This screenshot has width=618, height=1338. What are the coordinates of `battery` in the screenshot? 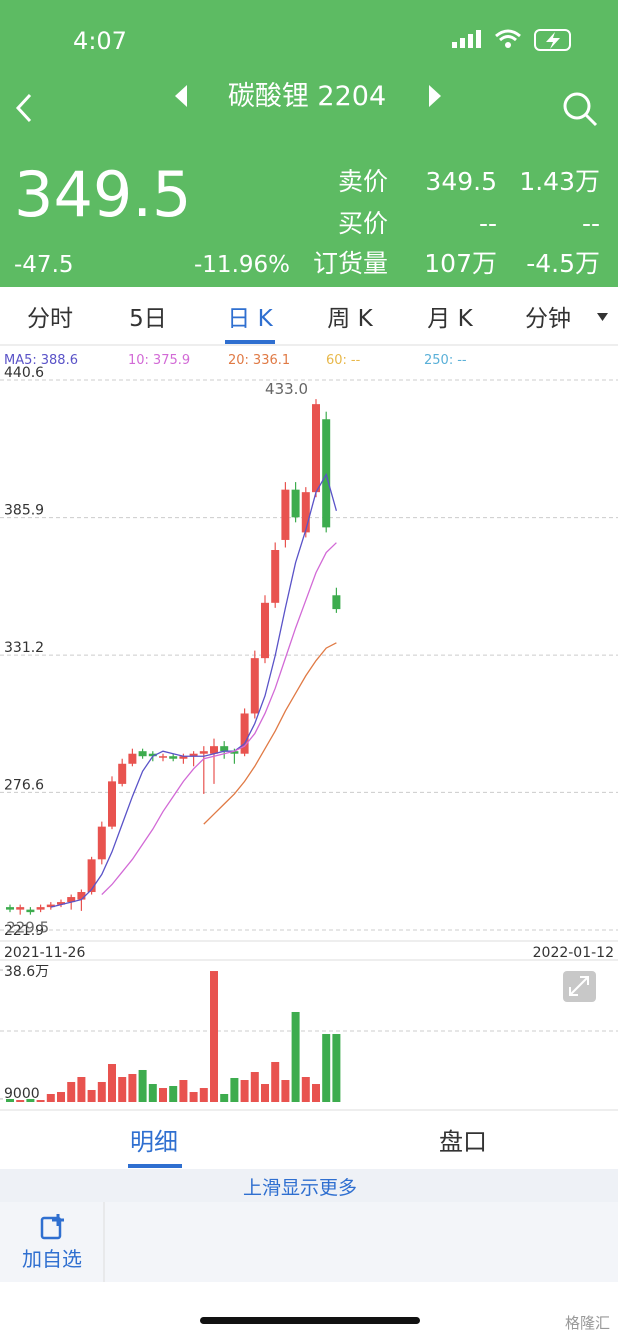 It's located at (552, 40).